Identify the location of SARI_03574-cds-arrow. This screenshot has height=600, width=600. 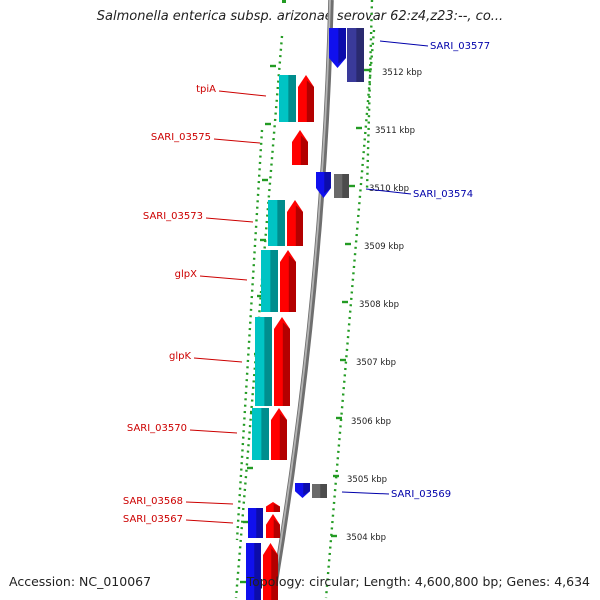
(323, 185).